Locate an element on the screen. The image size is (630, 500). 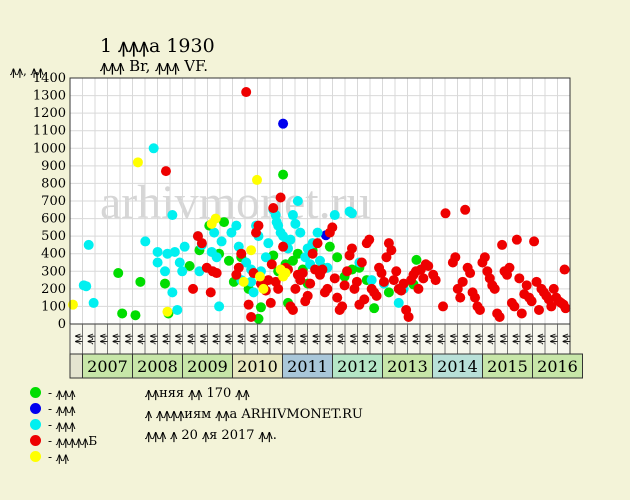
chart-subtitle: ꙟꙟꙟ Br, ꙟꙟꙟ VF. is located at coordinates (154, 66).